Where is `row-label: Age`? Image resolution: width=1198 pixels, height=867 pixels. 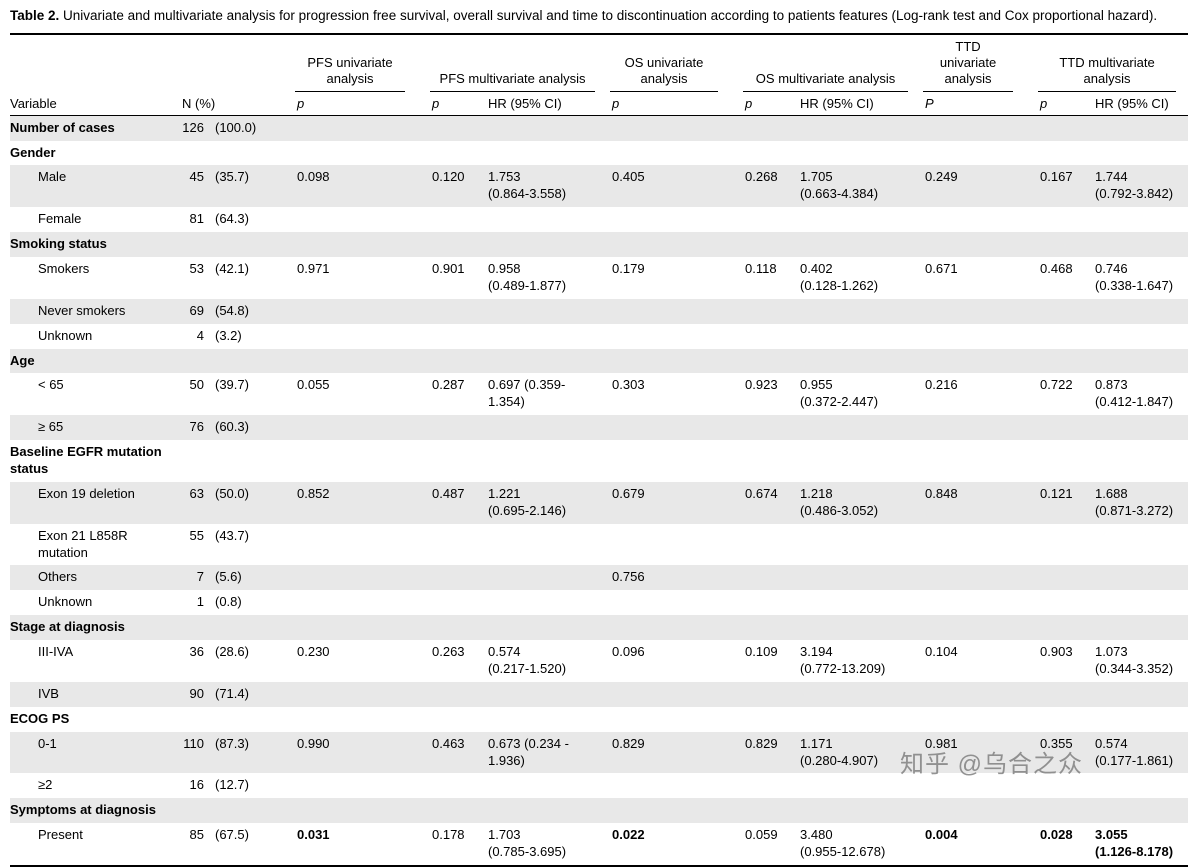 row-label: Age is located at coordinates (22, 360).